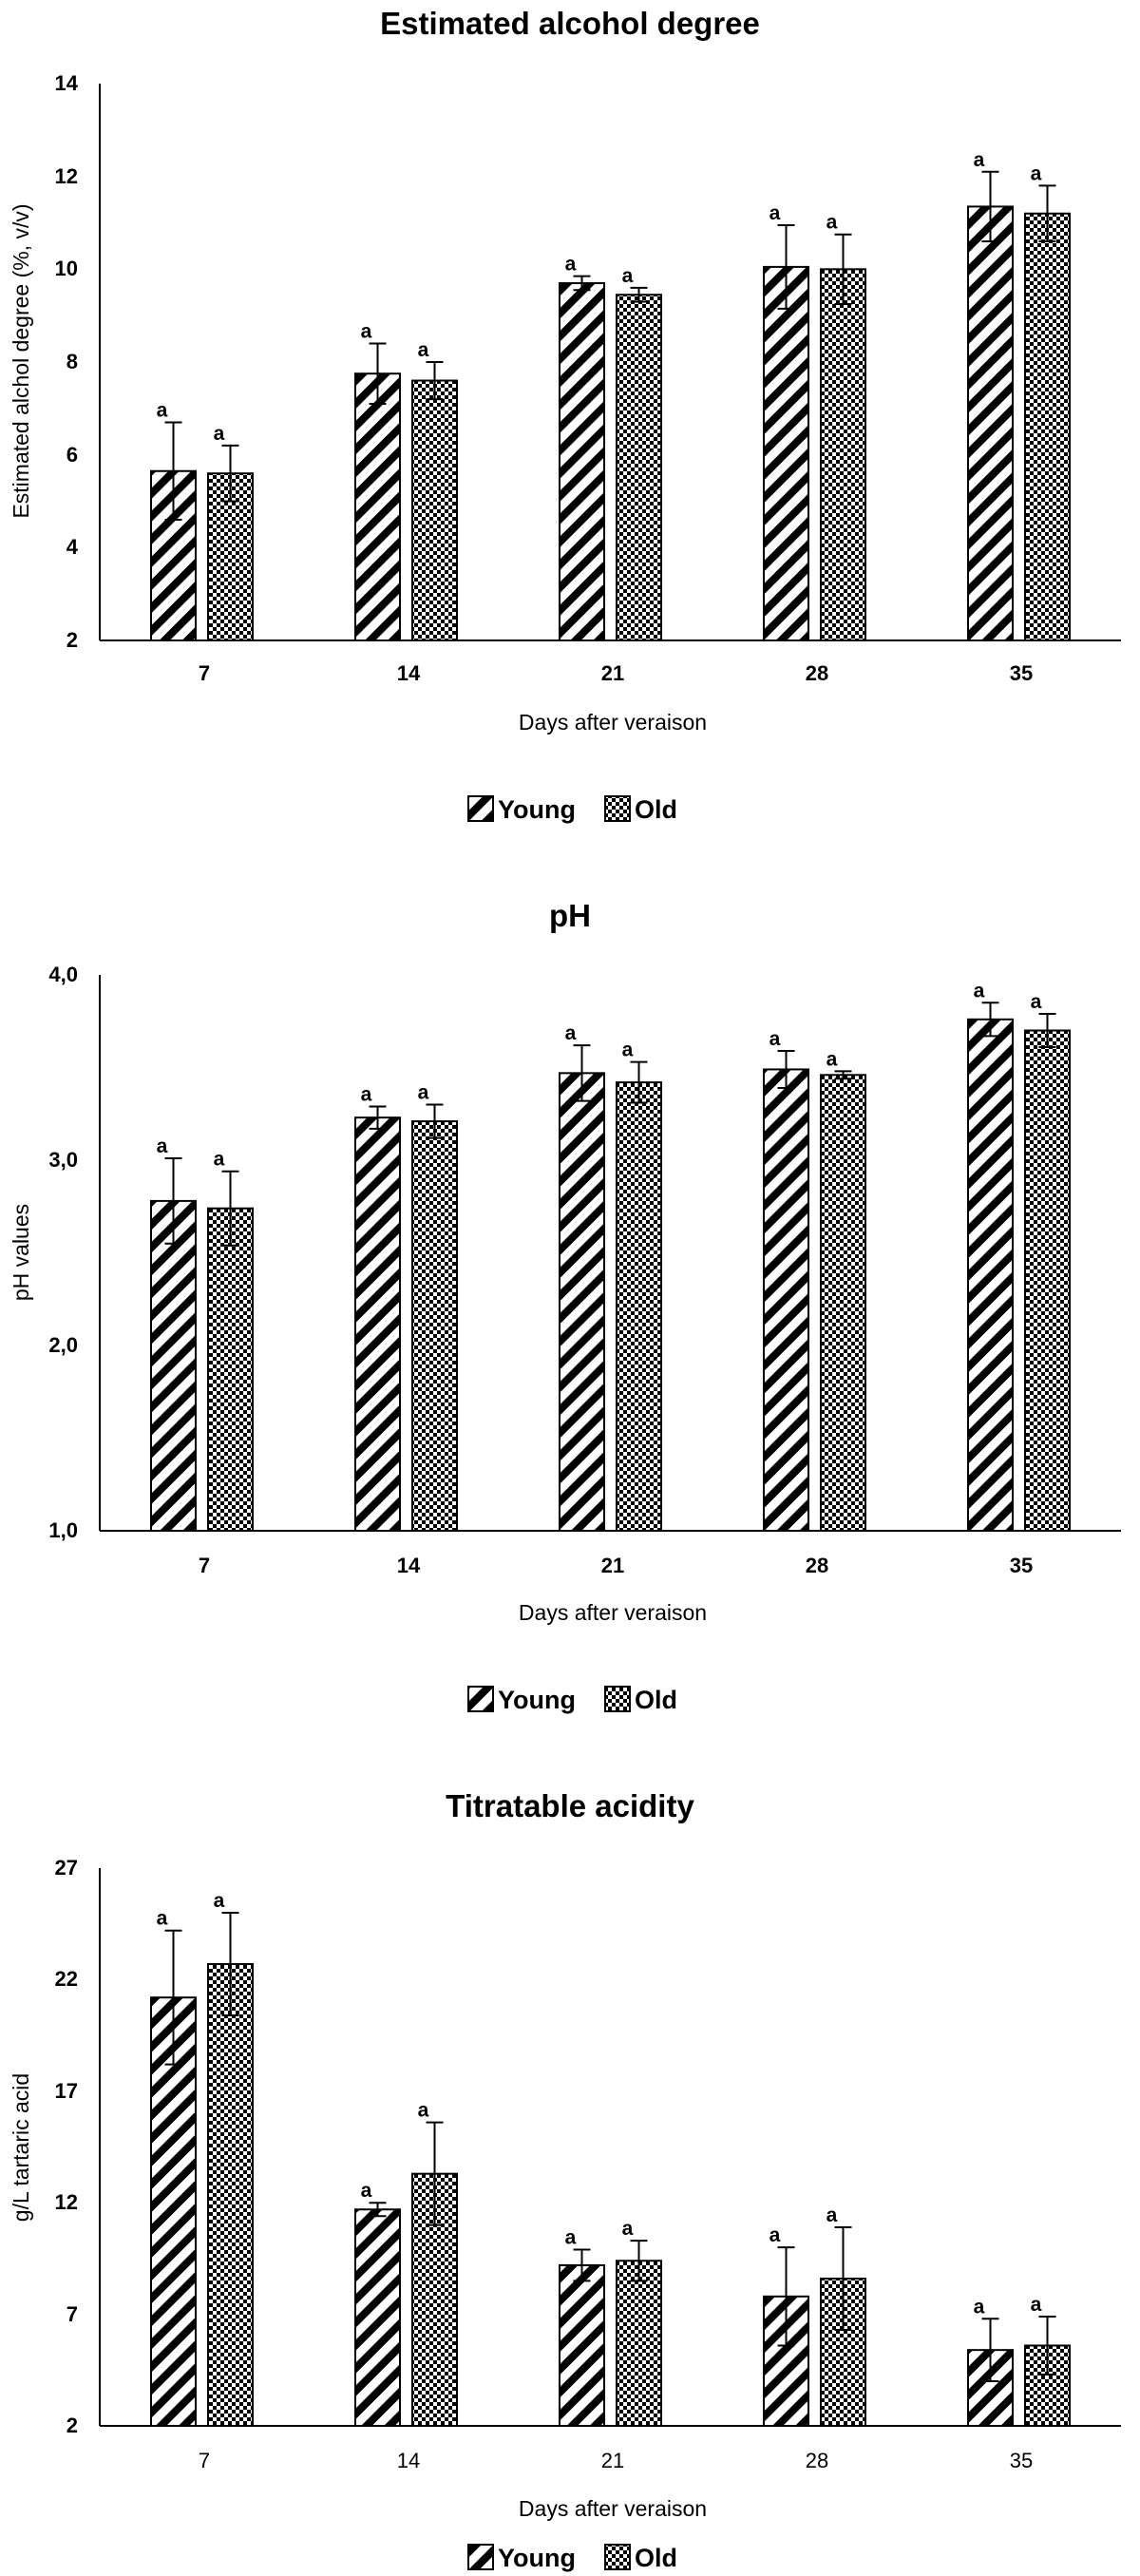 This screenshot has width=1140, height=2576. Describe the element at coordinates (570, 1805) in the screenshot. I see `chart-title: Titratable acidity` at that location.